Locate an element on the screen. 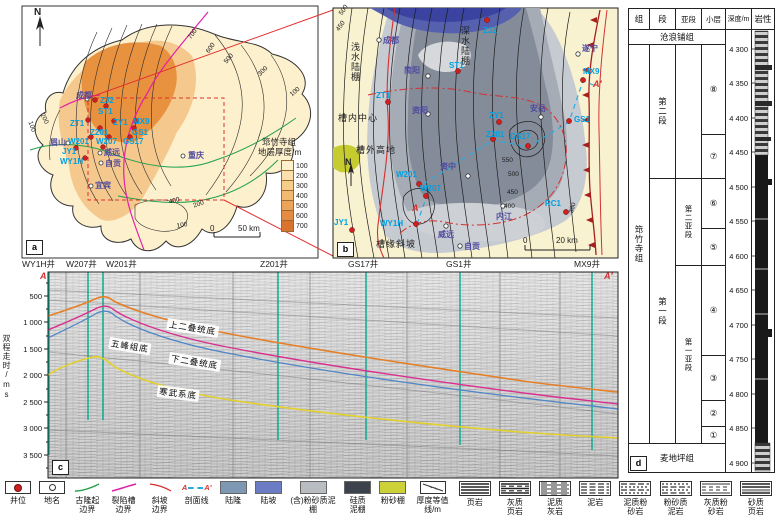 Image resolution: width=777 pixels, height=532 pixels. legend-item-continental-rise: 陆隆 is located at coordinates (233, 493).